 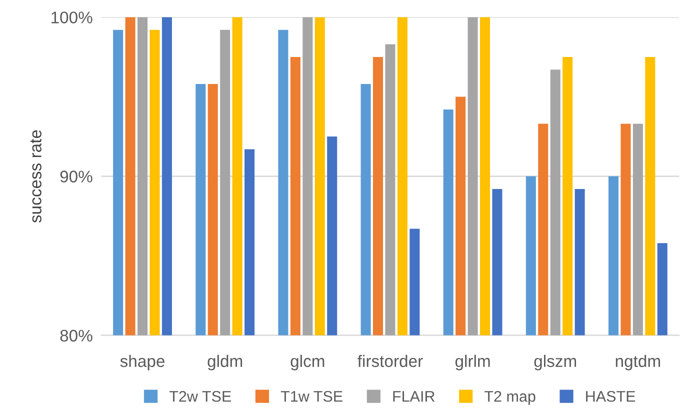 What do you see at coordinates (311, 396) in the screenshot?
I see `legend-label: T1w TSE` at bounding box center [311, 396].